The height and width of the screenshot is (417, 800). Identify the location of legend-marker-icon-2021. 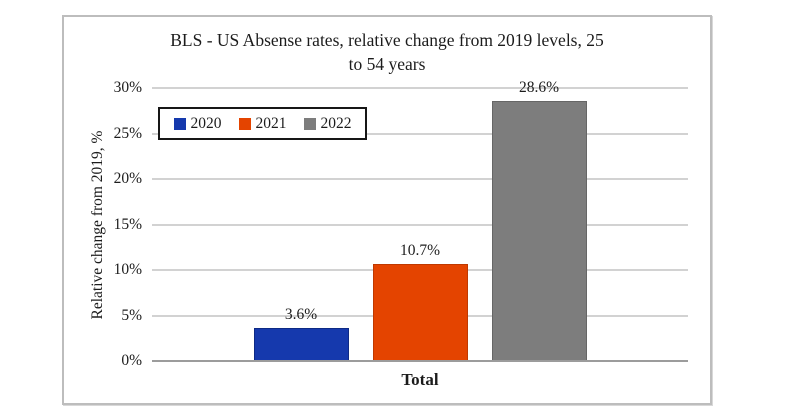
(244, 123).